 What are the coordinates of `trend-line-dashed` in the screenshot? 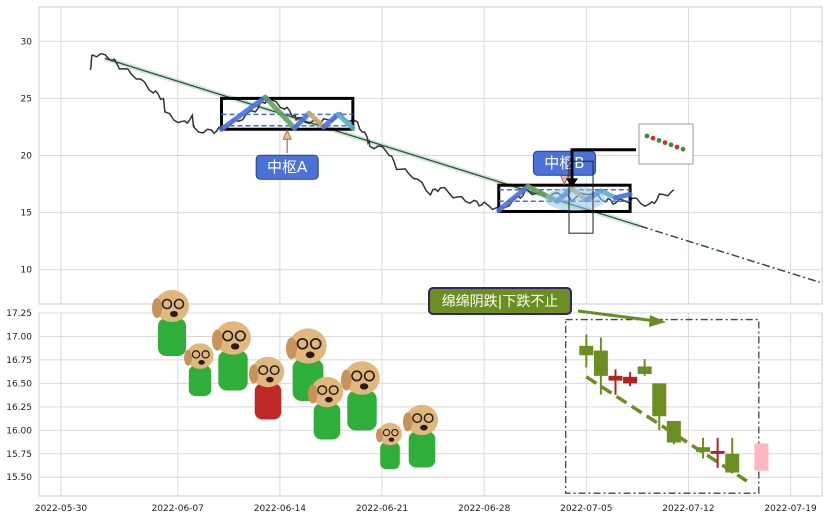 It's located at (729, 254).